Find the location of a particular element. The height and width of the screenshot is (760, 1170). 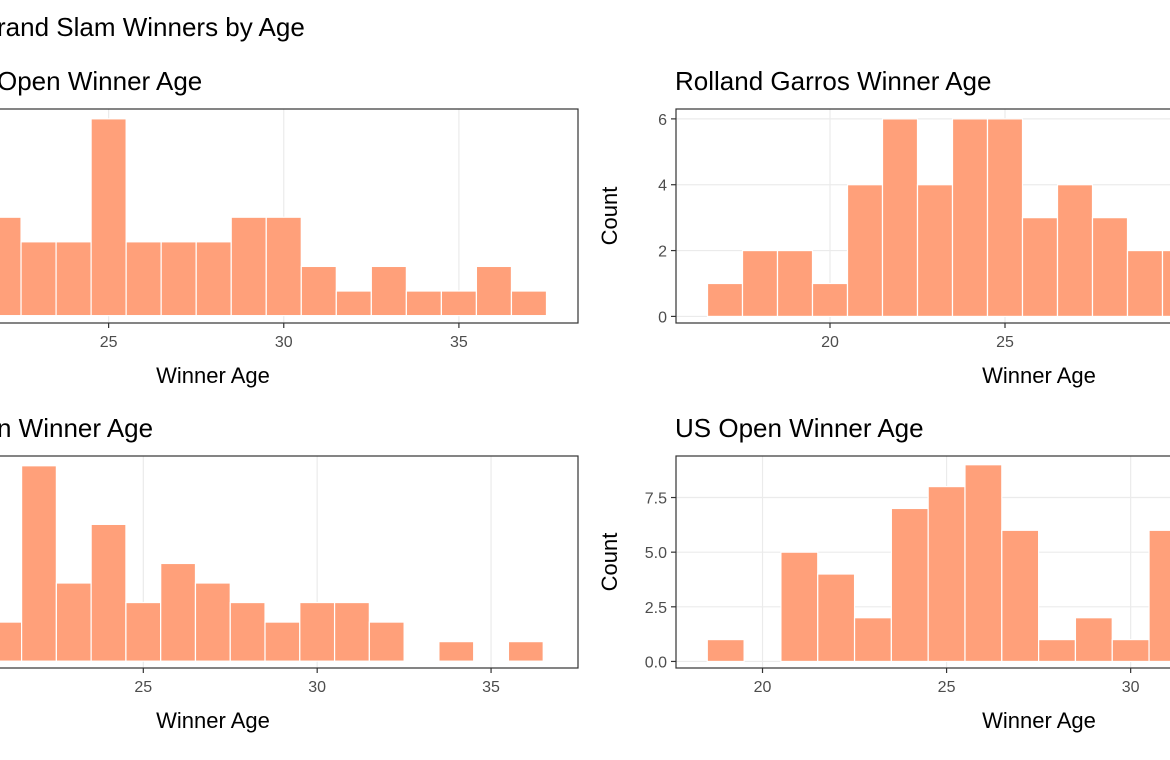

y-tick-label: 2.5 is located at coordinates (656, 608).